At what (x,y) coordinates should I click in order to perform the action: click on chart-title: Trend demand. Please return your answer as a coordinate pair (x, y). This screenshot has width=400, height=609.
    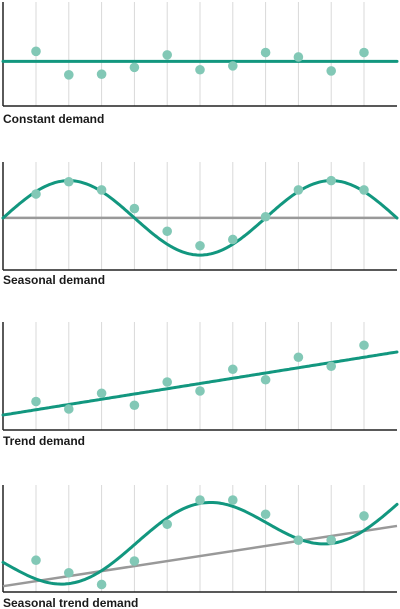
    Looking at the image, I should click on (44, 441).